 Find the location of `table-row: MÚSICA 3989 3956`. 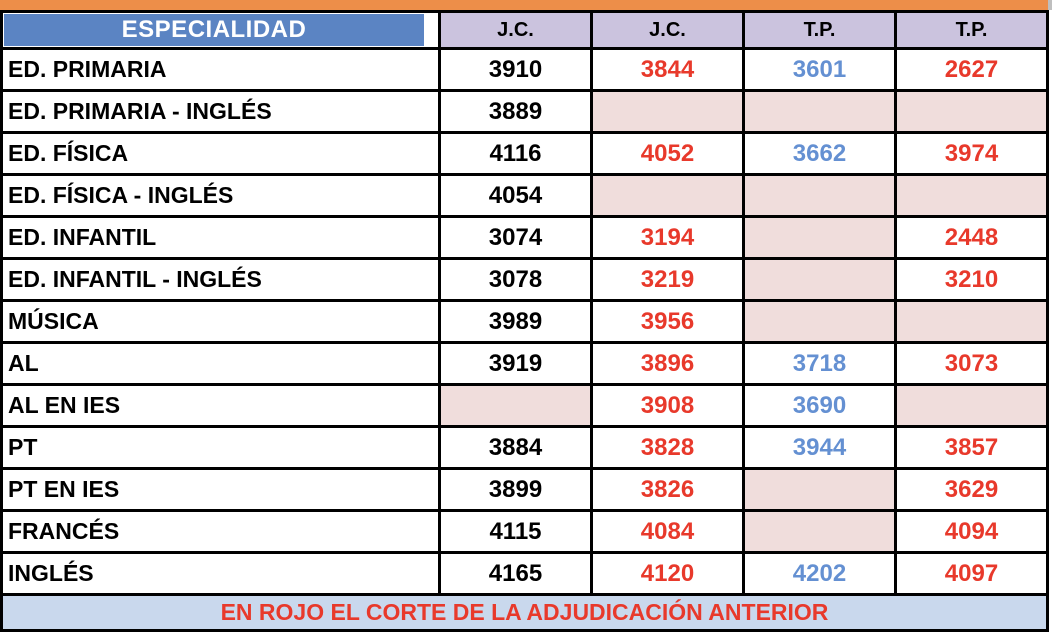

table-row: MÚSICA 3989 3956 is located at coordinates (524, 321).